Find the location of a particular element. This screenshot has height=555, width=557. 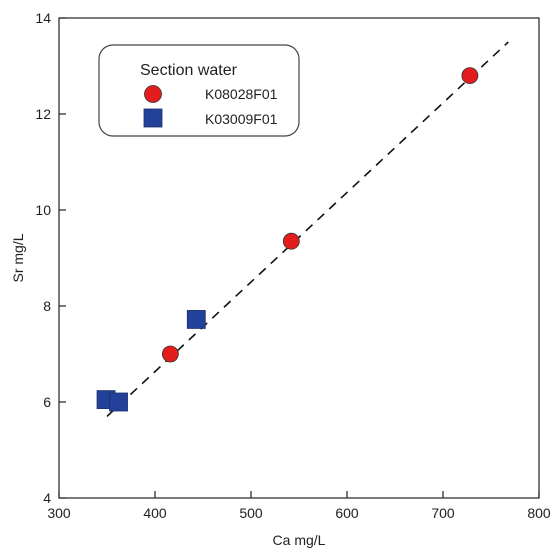

y-tick-label: 14 is located at coordinates (43, 18).